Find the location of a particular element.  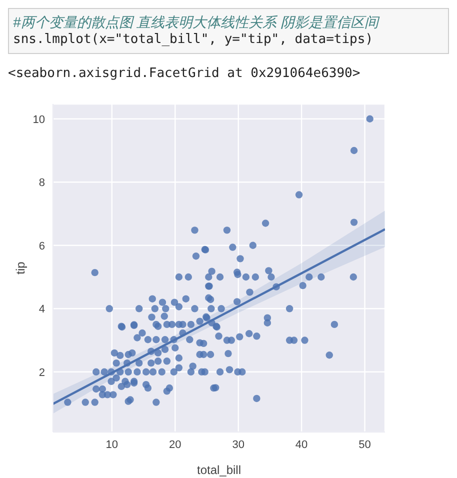

x-tick-label: 50 is located at coordinates (364, 444).